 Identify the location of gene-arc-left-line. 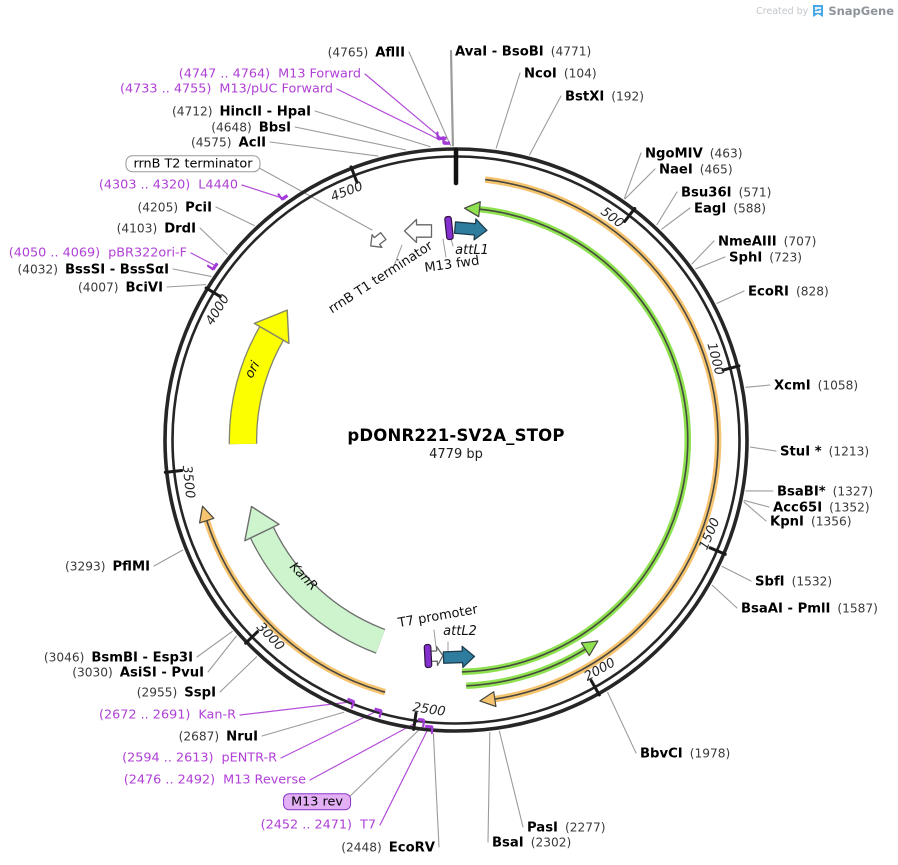
(295, 606).